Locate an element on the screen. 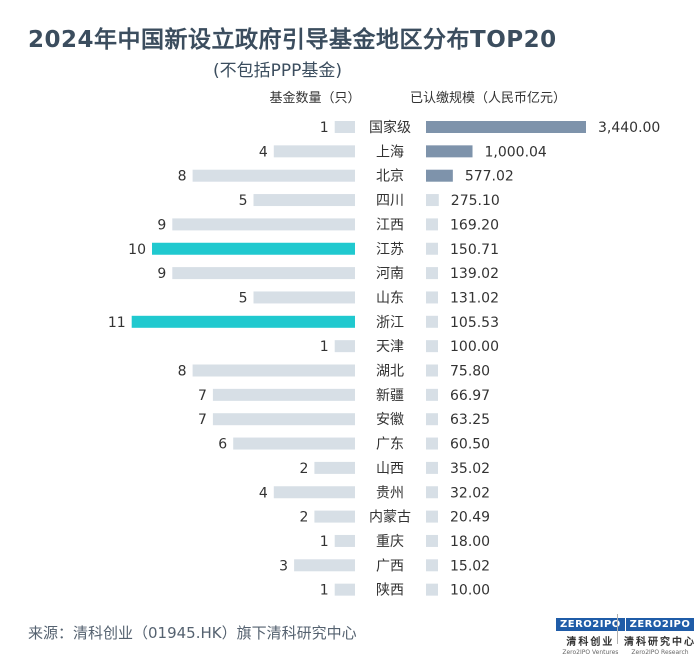  scale-value-label: 3,440.00 is located at coordinates (629, 128).